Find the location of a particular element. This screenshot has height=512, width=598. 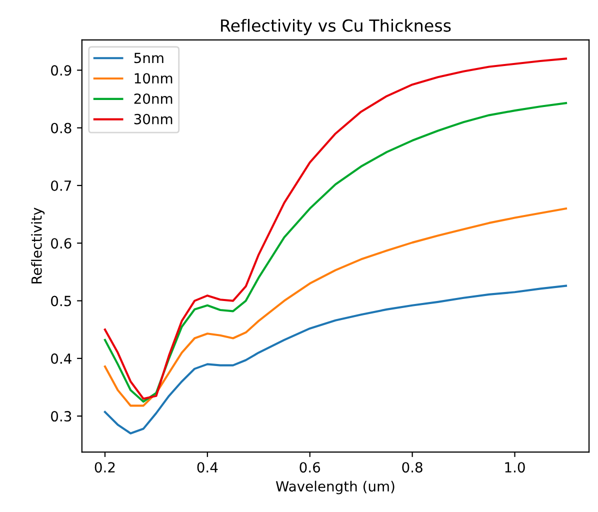

y-tick-label: 0.8 is located at coordinates (61, 128).